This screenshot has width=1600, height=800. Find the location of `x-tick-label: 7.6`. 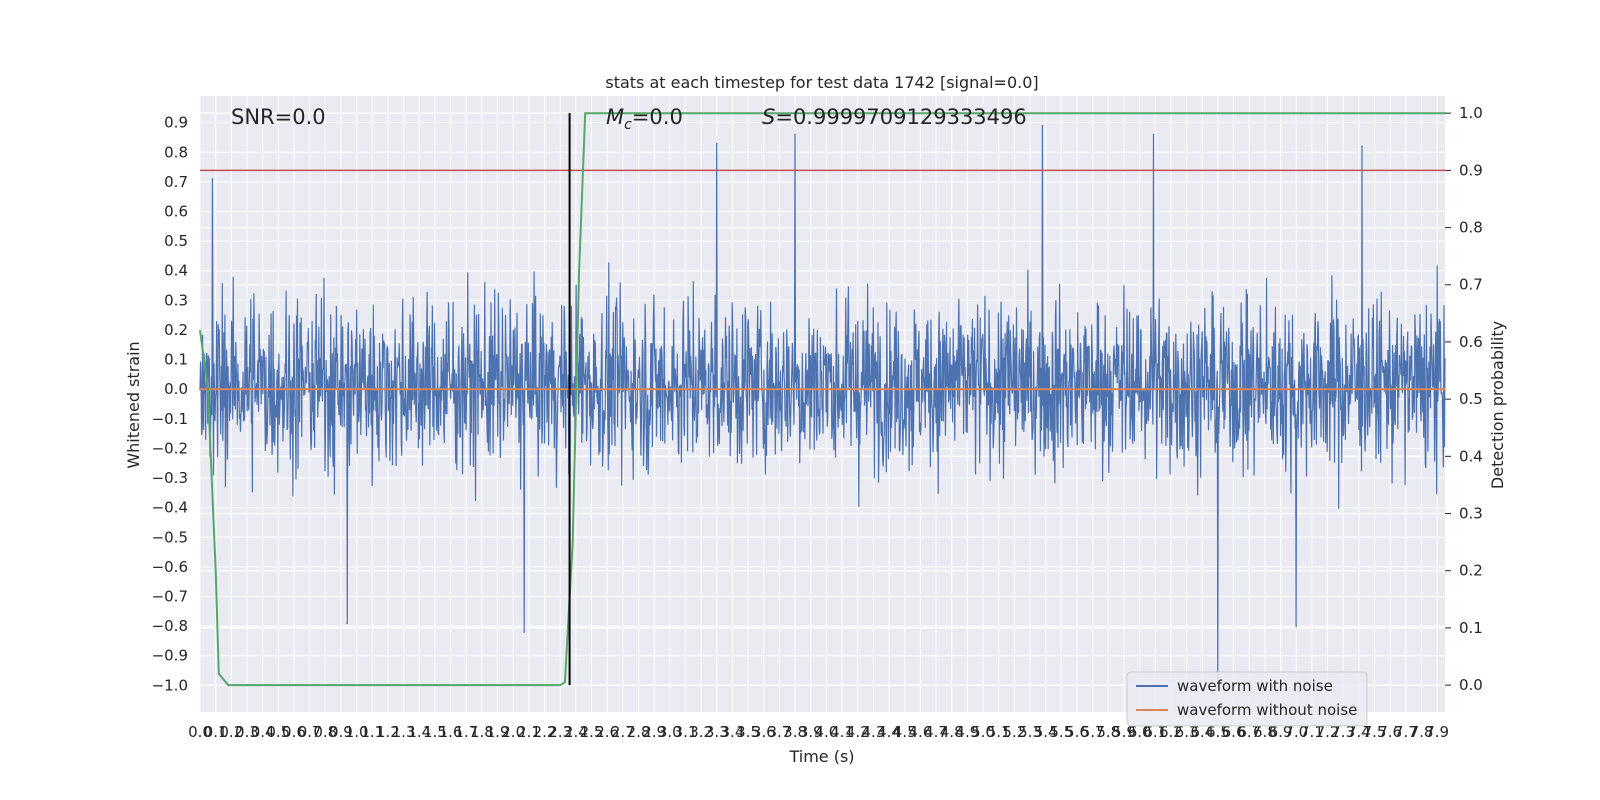

x-tick-label: 7.6 is located at coordinates (1390, 732).